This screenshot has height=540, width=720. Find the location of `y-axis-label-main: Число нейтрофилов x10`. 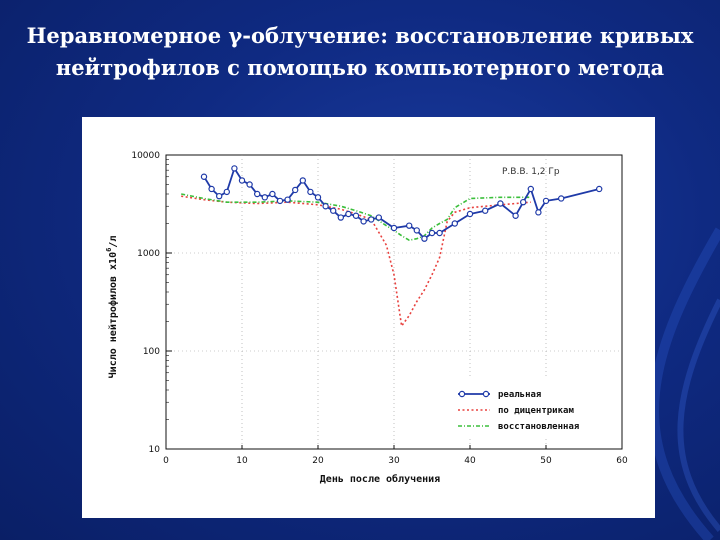

y-axis-label-main: Число нейтрофилов x10 is located at coordinates (113, 315).